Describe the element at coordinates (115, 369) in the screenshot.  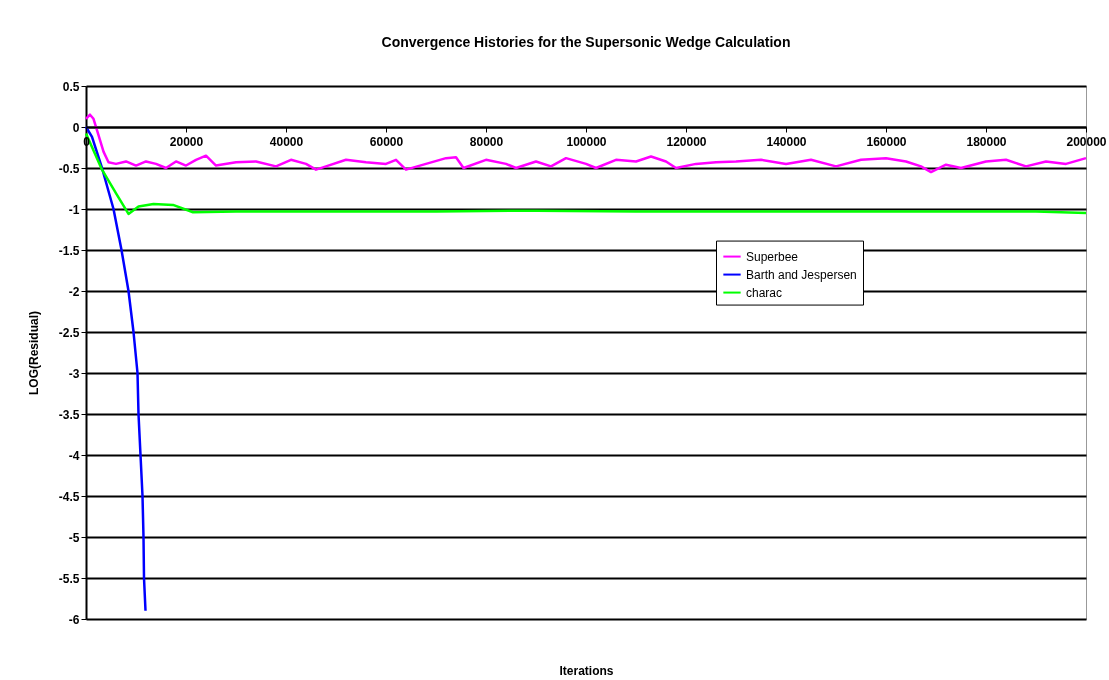
I see `line-series` at that location.